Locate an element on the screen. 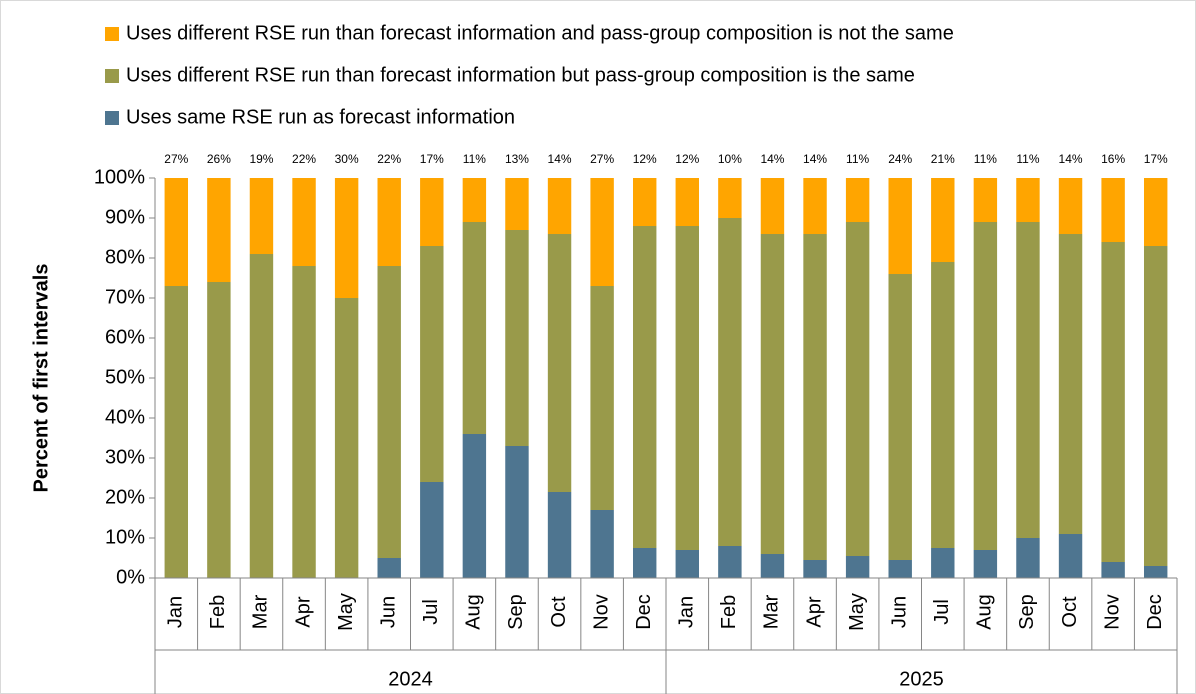 The height and width of the screenshot is (694, 1196). x-tick-label: May is located at coordinates (346, 612).